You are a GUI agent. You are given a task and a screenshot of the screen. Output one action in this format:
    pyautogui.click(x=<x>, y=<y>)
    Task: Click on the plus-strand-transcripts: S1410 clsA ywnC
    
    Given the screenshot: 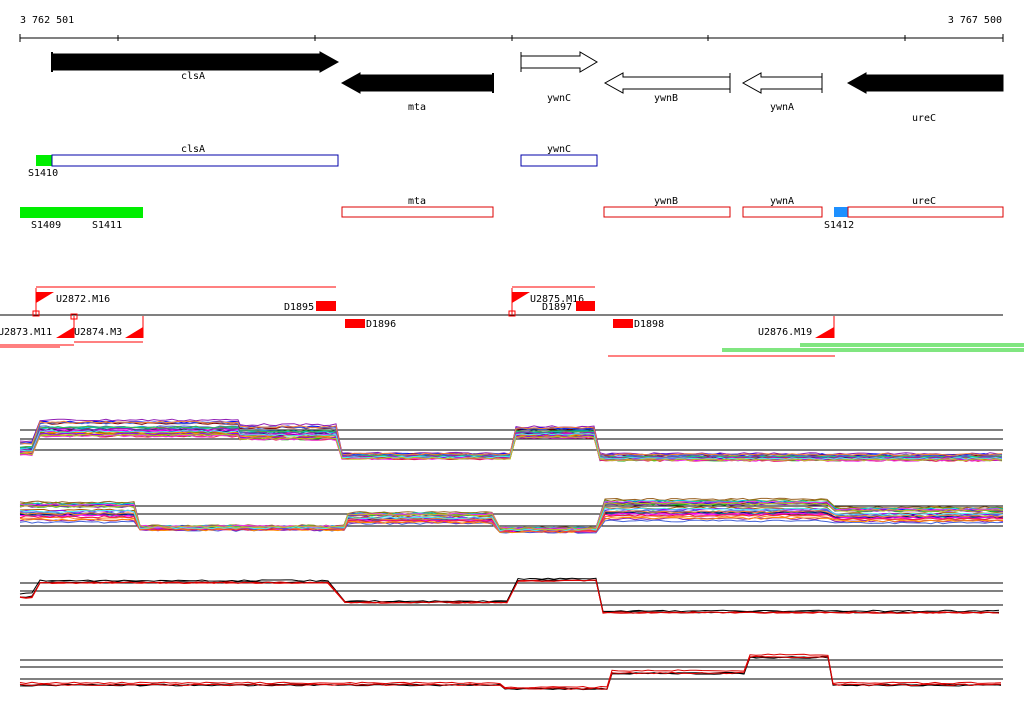 What is the action you would take?
    pyautogui.click(x=313, y=161)
    